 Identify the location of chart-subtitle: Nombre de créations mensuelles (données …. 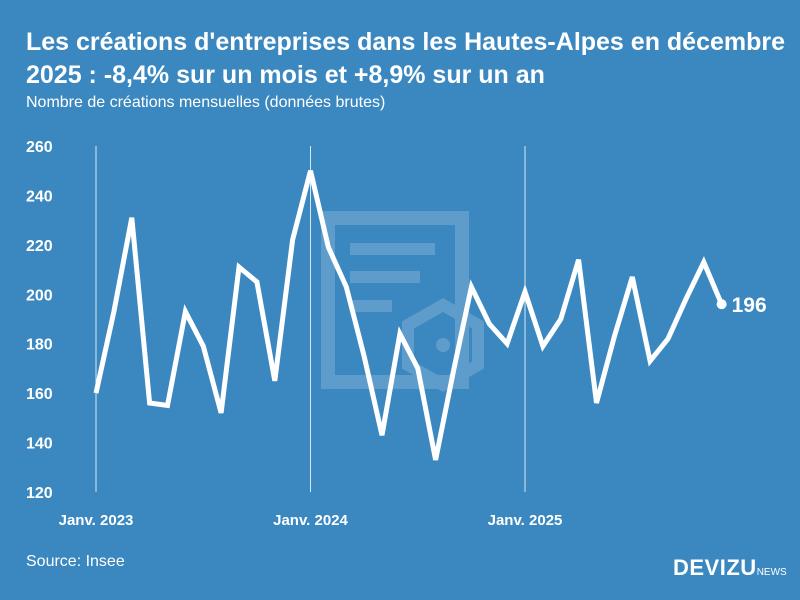
(206, 102).